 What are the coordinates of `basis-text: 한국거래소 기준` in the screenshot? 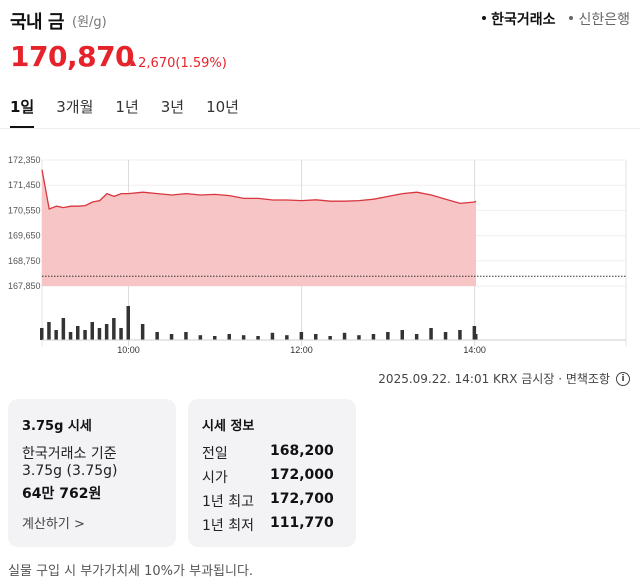 It's located at (69, 454).